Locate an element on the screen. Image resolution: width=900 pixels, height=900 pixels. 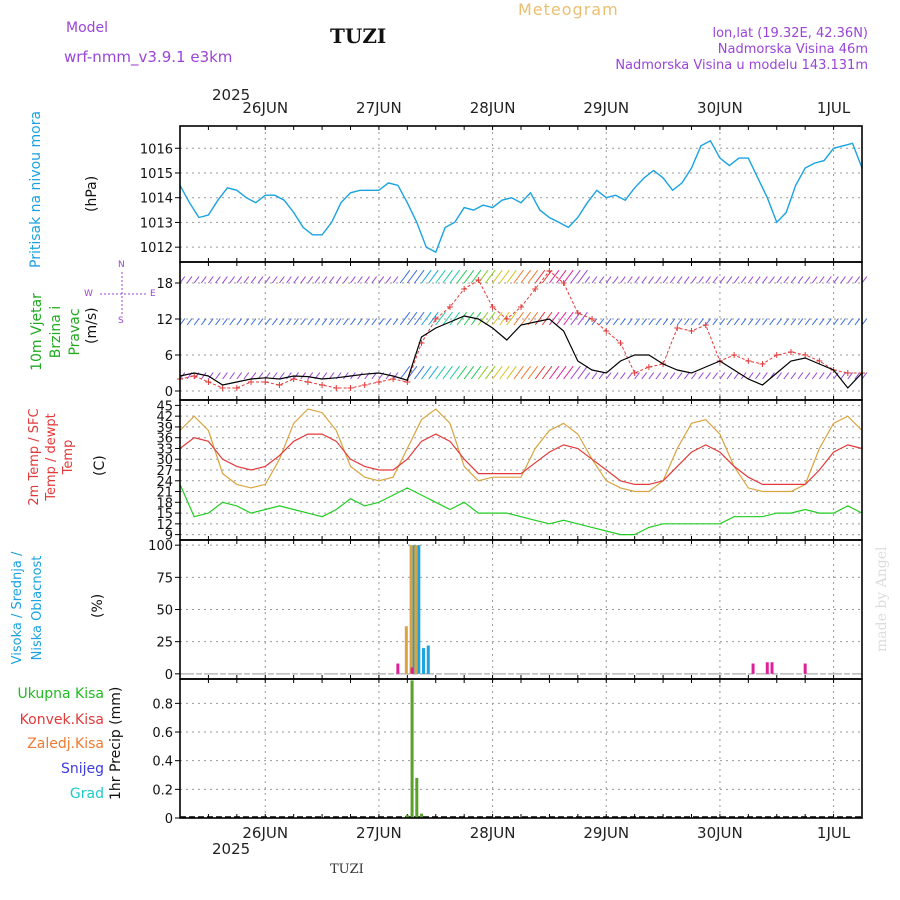
model-label: Model is located at coordinates (87, 28).